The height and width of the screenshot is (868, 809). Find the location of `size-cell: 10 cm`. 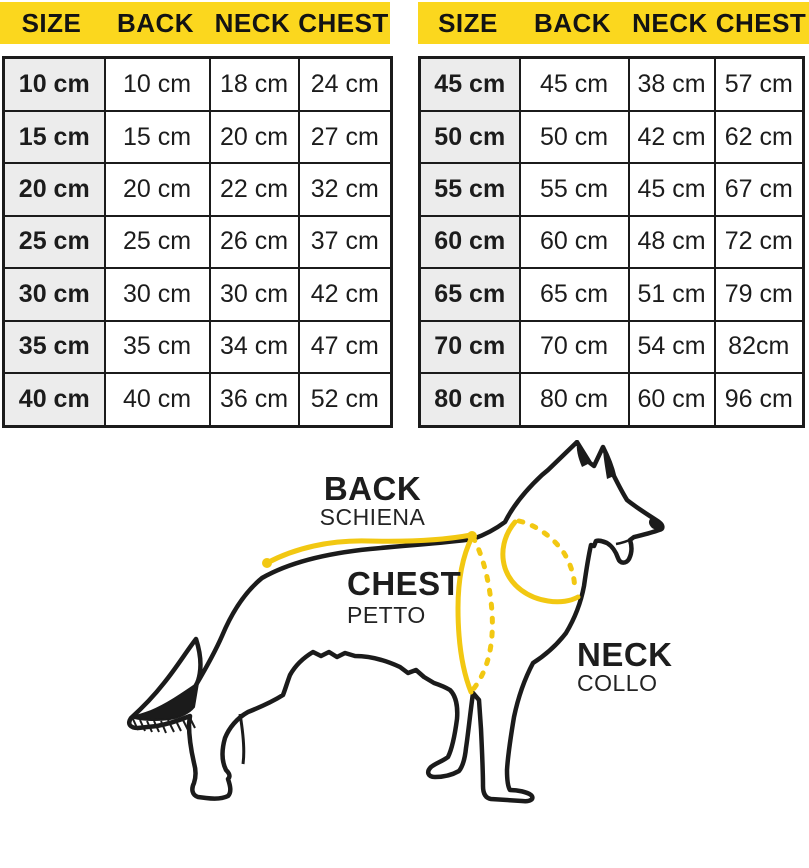

size-cell: 10 cm is located at coordinates (54, 84).